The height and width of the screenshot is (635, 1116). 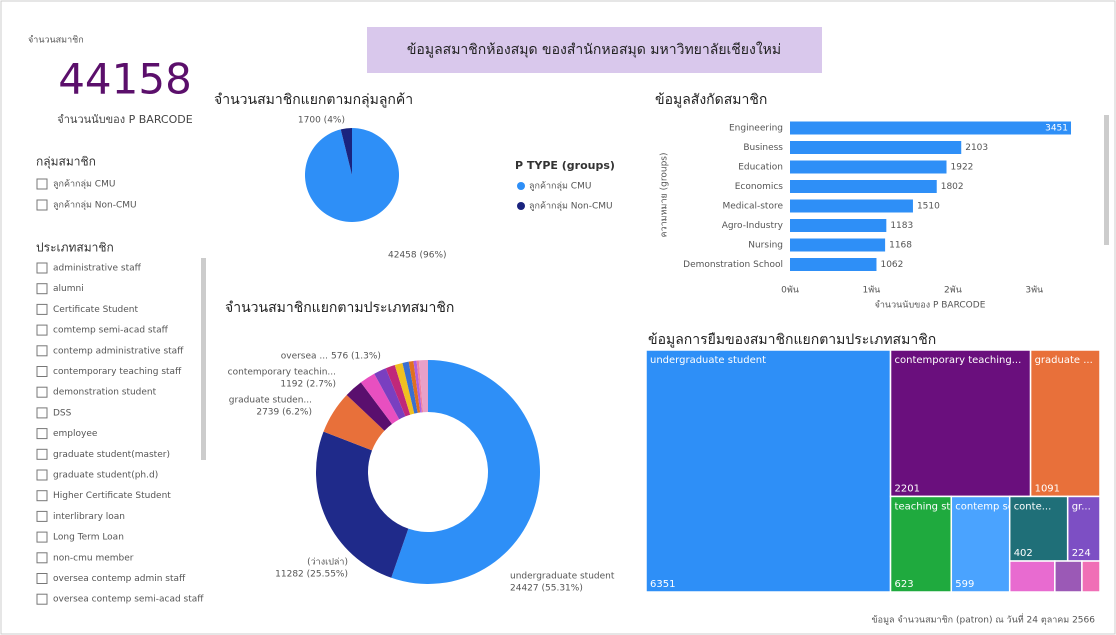 I want to click on y-tick-label: Engineering, so click(x=756, y=129).